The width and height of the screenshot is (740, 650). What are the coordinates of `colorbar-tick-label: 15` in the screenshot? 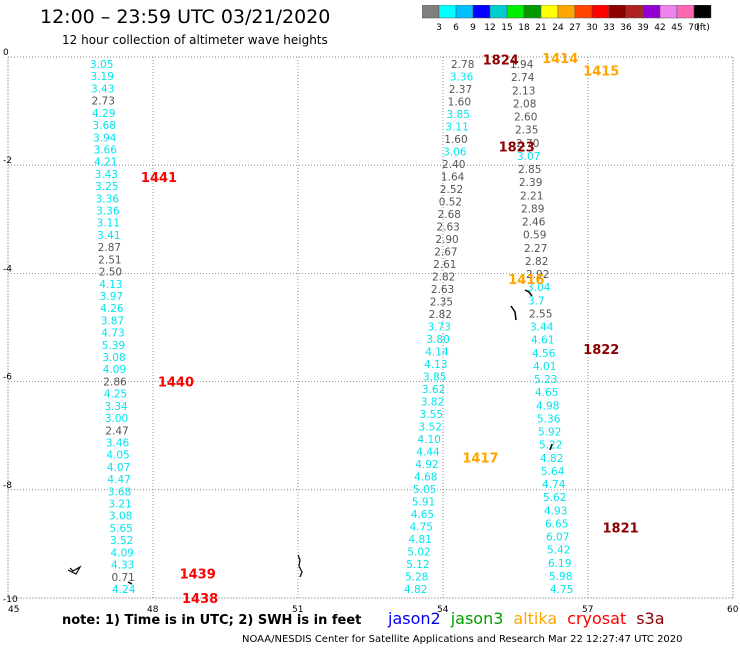 It's located at (506, 28).